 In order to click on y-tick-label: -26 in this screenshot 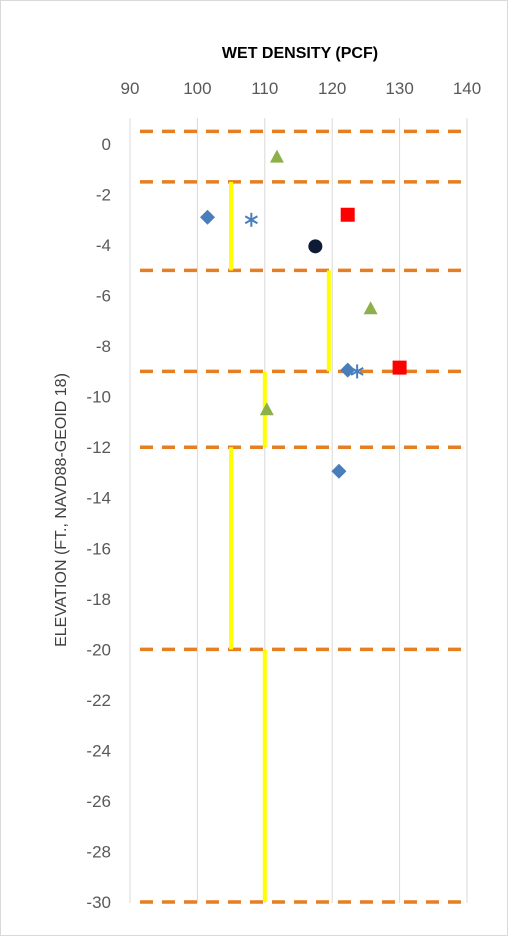, I will do `click(98, 801)`.